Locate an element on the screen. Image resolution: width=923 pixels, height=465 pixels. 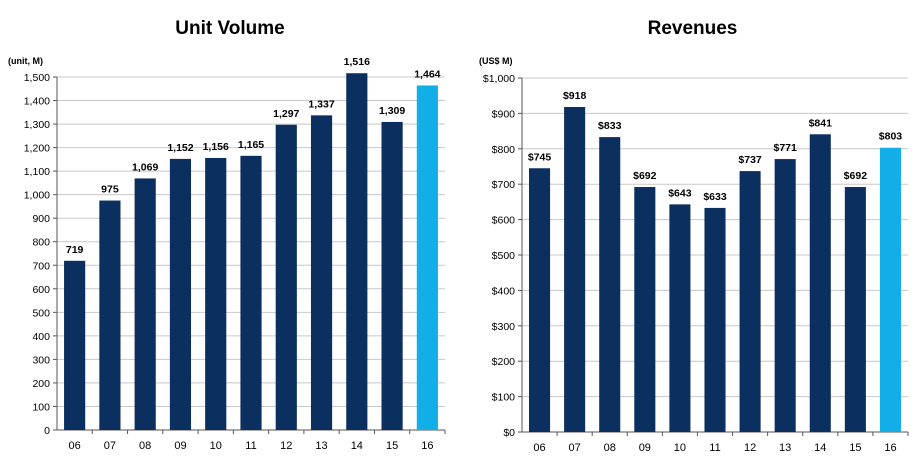
data-label: $803 is located at coordinates (891, 137).